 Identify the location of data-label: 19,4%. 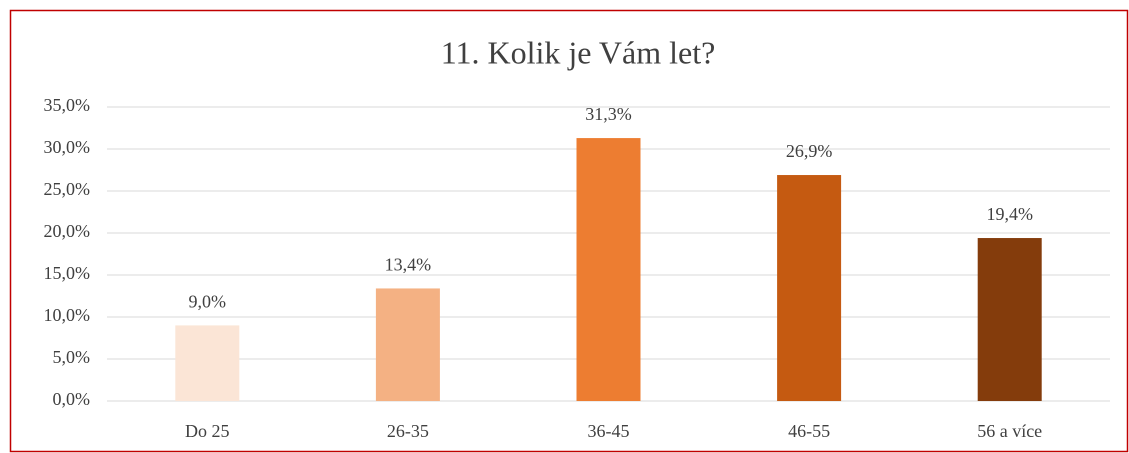
(1009, 214).